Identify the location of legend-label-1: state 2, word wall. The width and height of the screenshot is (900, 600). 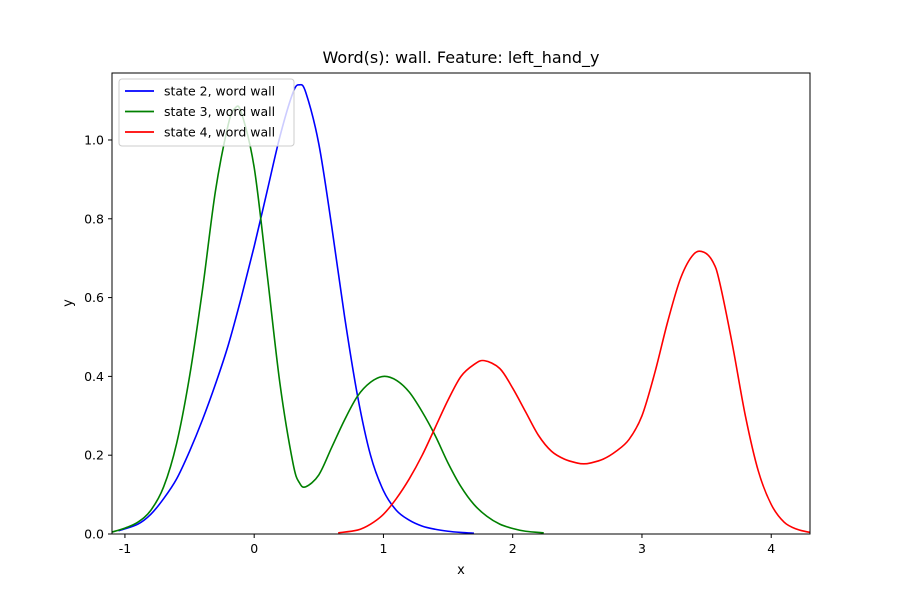
(219, 91).